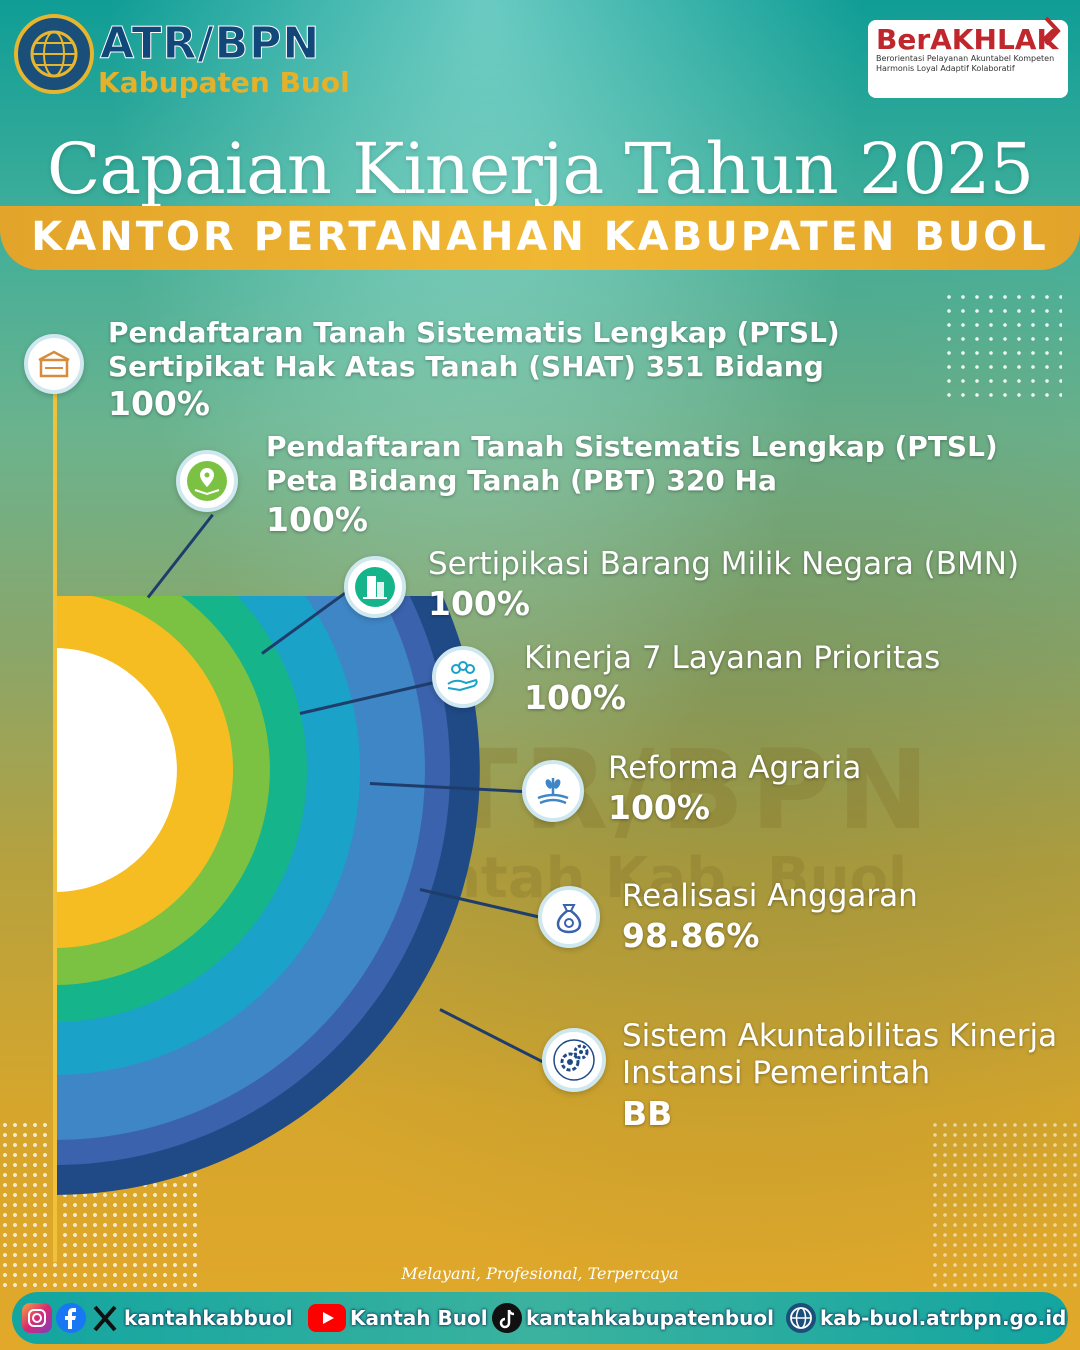 This screenshot has height=1350, width=1080. What do you see at coordinates (659, 807) in the screenshot?
I see `item-5-value: 100%` at bounding box center [659, 807].